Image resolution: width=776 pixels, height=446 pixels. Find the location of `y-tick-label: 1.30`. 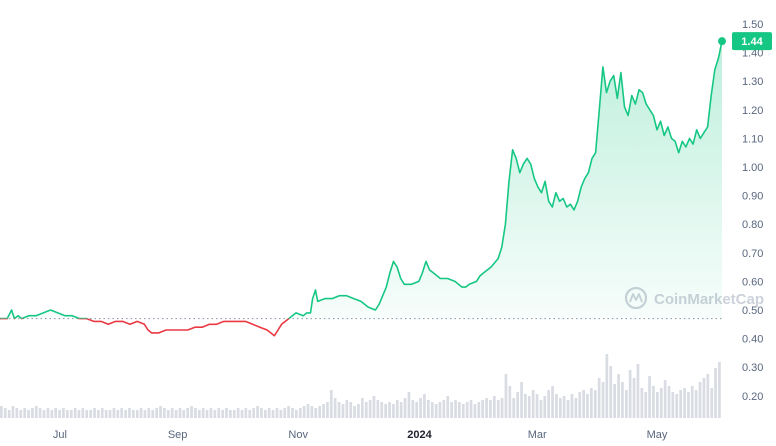

y-tick-label: 1.30 is located at coordinates (752, 82).